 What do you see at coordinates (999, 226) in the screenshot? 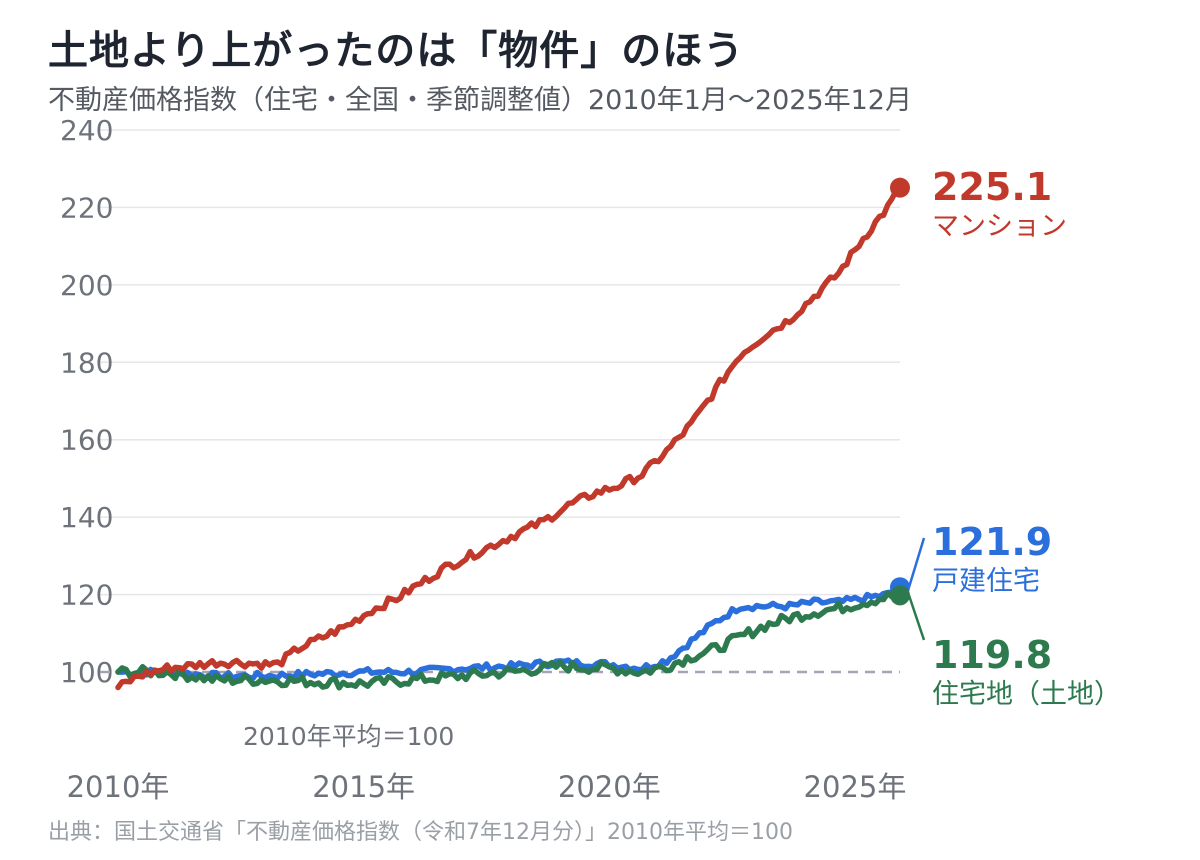
I see `series-name-label: マンション` at bounding box center [999, 226].